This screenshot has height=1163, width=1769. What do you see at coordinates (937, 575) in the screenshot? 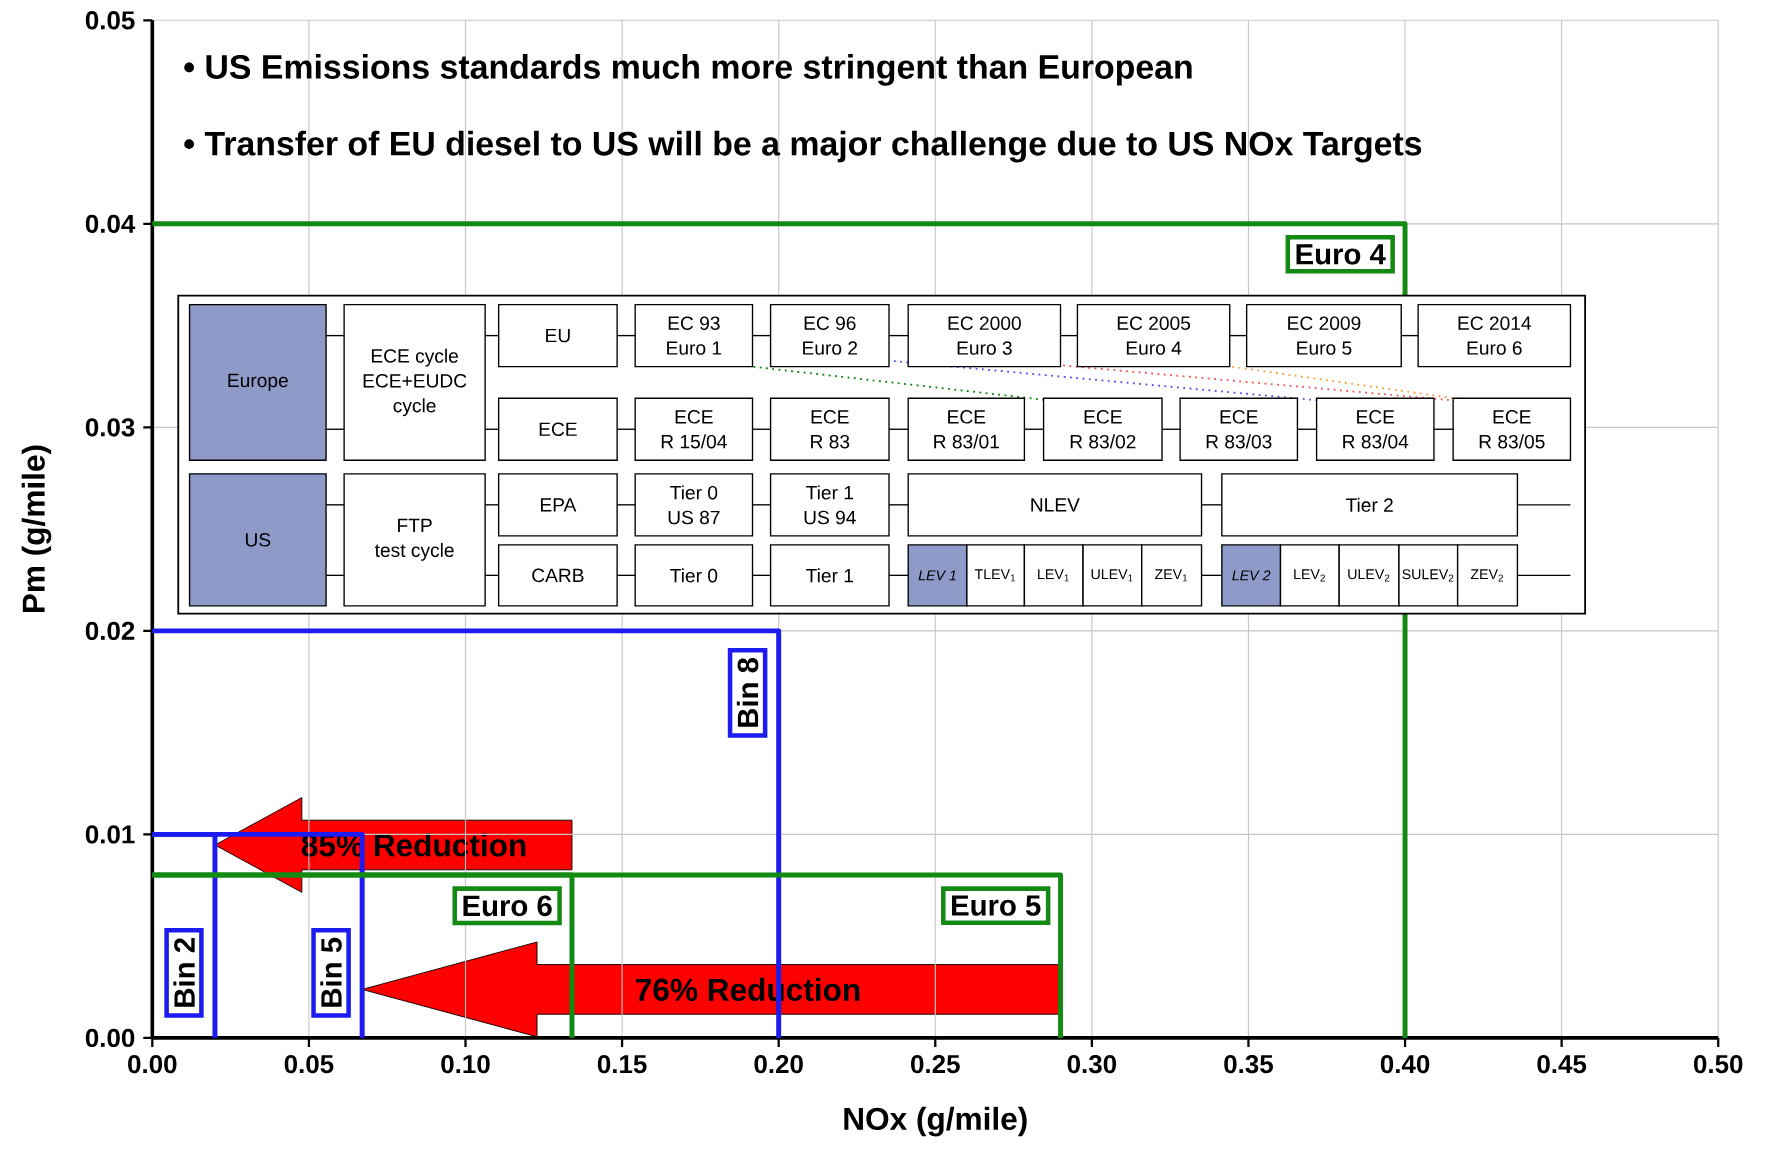
I see `annotation: LEV 1` at bounding box center [937, 575].